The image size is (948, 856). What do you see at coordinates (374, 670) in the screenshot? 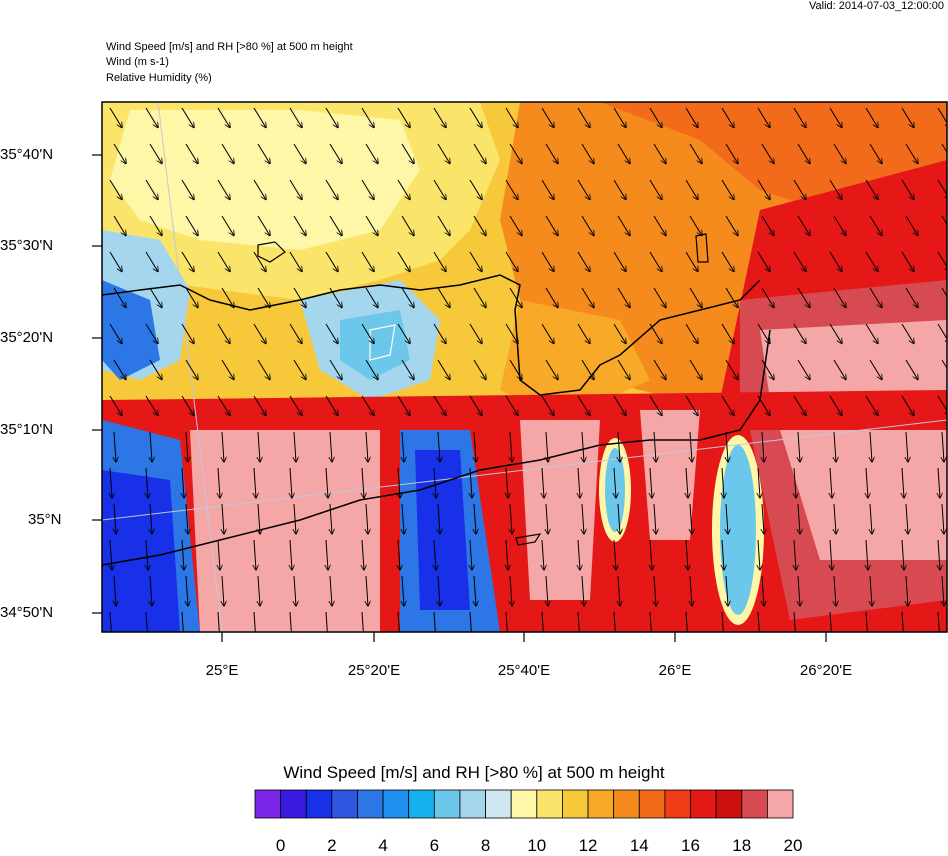
I see `lon-label-25-20: 25°20'E` at bounding box center [374, 670].